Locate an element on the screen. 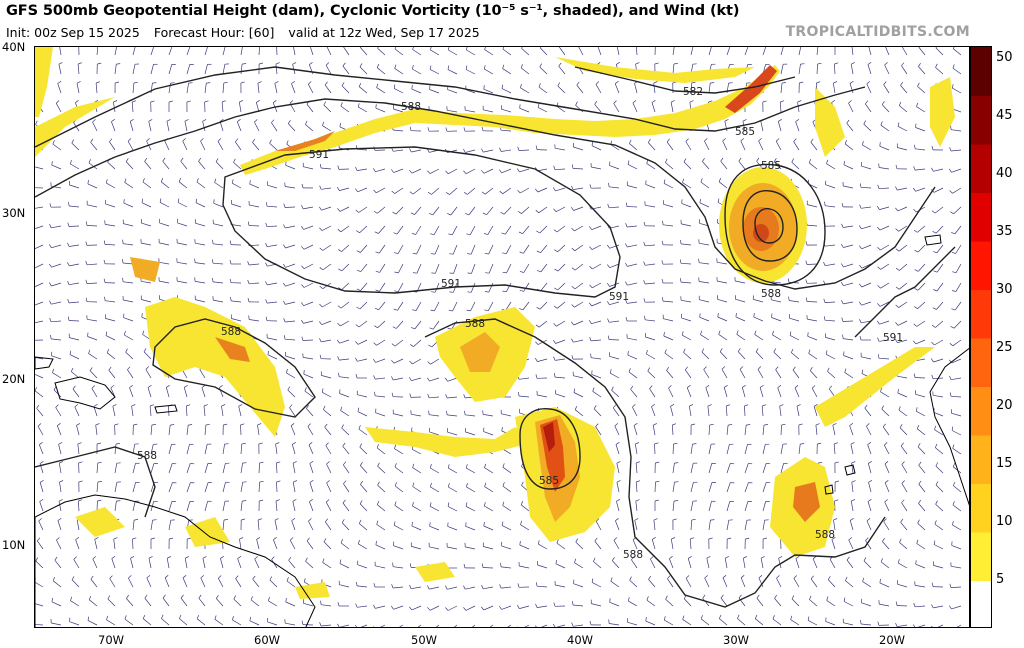  coast-canary is located at coordinates (933, 240).